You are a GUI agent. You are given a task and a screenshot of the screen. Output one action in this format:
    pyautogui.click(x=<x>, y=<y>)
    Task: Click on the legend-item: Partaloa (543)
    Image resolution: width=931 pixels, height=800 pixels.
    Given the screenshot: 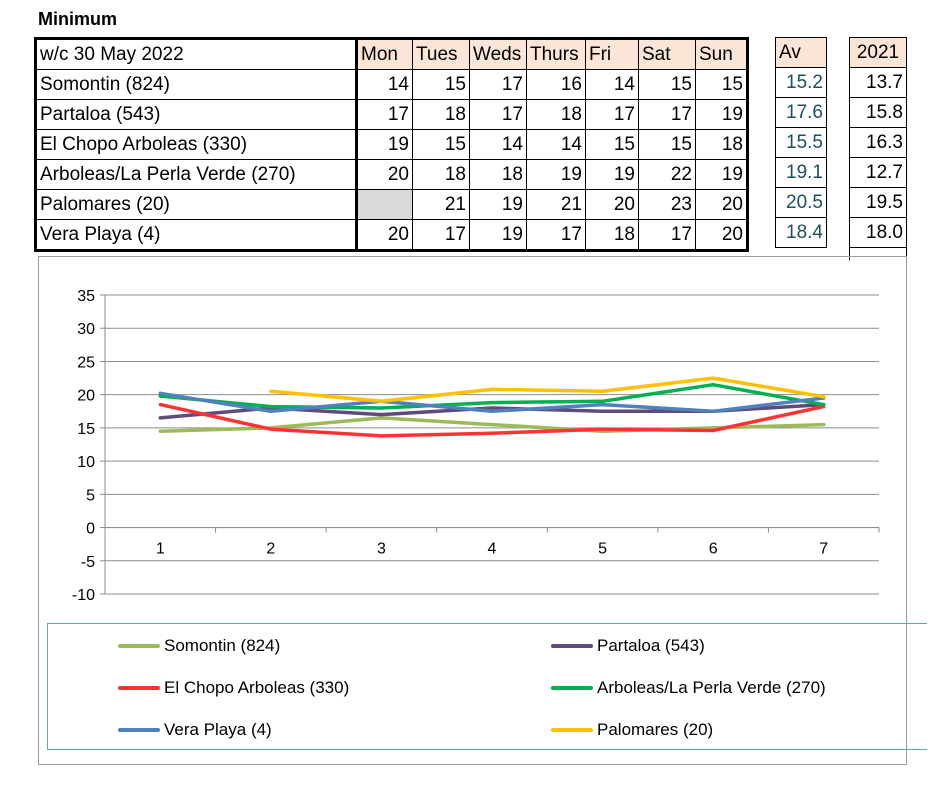 What is the action you would take?
    pyautogui.click(x=628, y=646)
    